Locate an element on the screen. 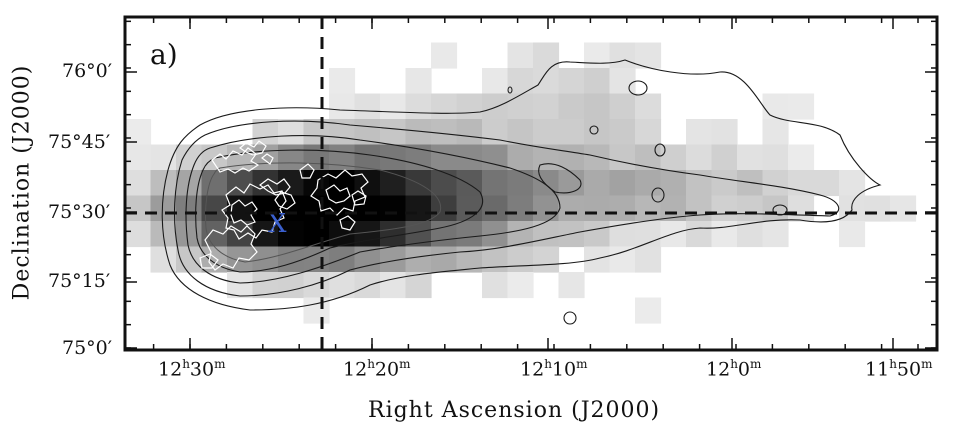 The width and height of the screenshot is (974, 443). x-tick-label: 12h0m is located at coordinates (734, 369).